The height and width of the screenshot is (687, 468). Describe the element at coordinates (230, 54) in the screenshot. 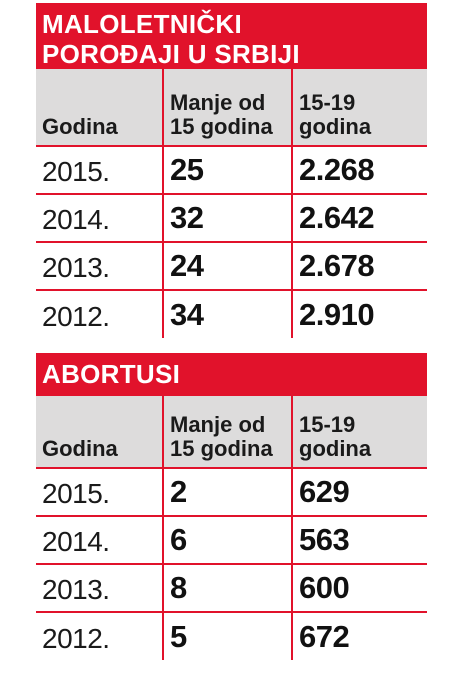

I see `births-title-line-2: POROĐAJI U SRBIJI` at that location.